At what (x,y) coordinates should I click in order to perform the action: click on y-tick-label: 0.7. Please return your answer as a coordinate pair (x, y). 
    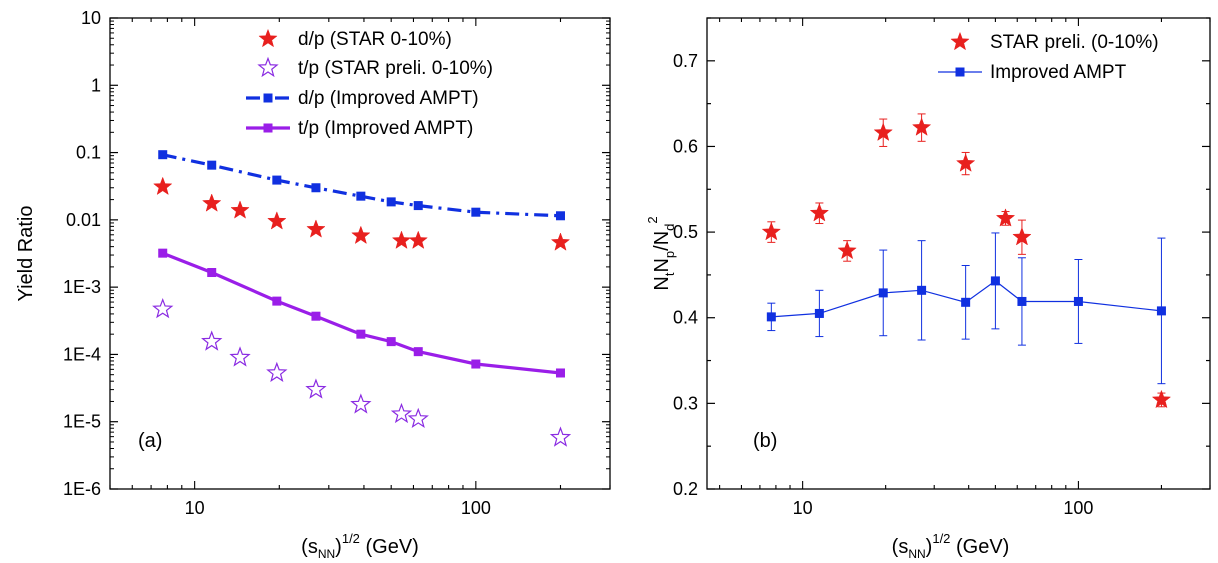
    Looking at the image, I should click on (685, 61).